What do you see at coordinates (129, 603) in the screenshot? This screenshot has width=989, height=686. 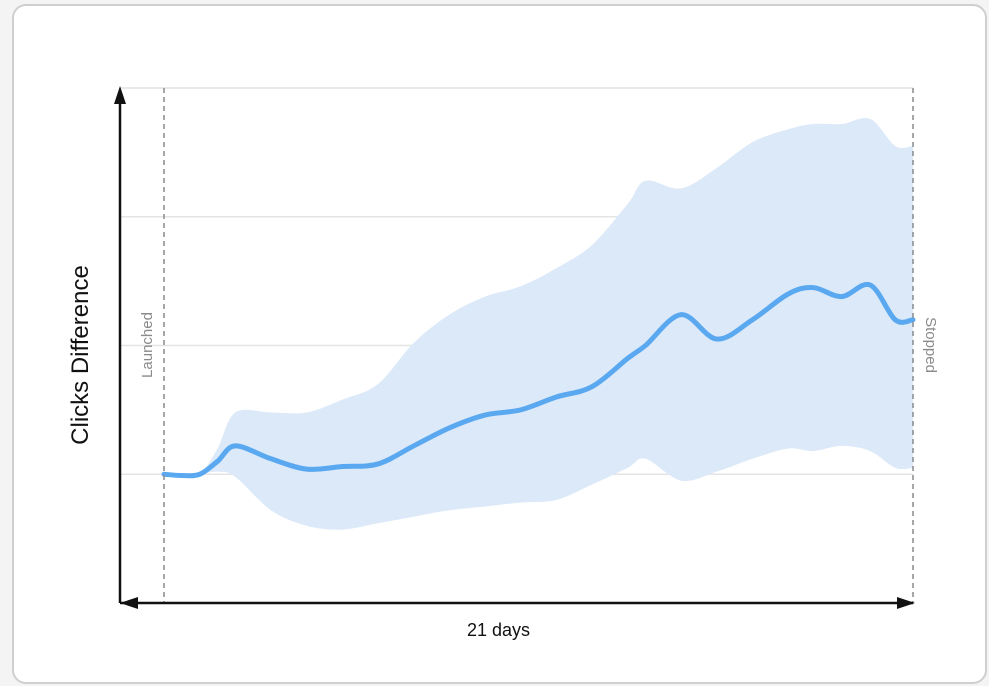 I see `x-axis-left-arrow-icon` at bounding box center [129, 603].